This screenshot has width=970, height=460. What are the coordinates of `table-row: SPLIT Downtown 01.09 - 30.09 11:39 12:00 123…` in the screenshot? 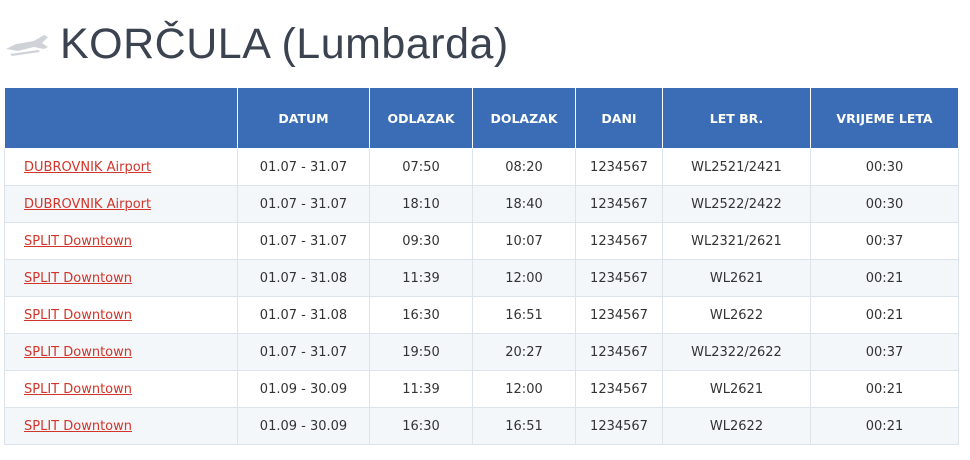 It's located at (481, 389).